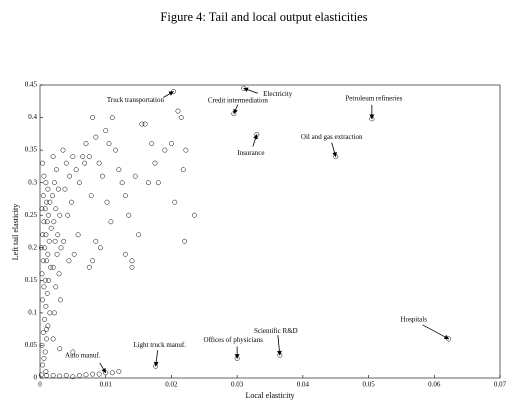 The image size is (528, 405). Describe the element at coordinates (106, 385) in the screenshot. I see `x-tick-label: 0.01` at that location.